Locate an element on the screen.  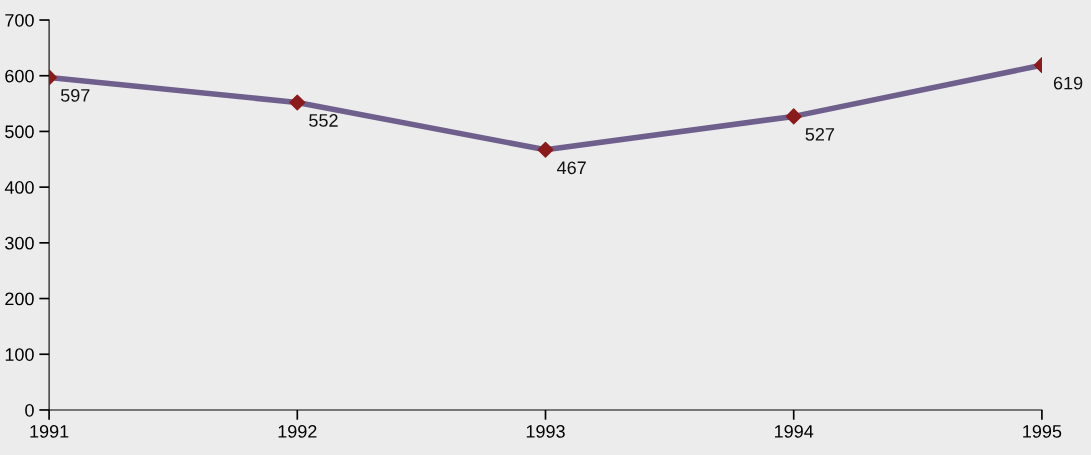
data-label: 527 is located at coordinates (820, 134).